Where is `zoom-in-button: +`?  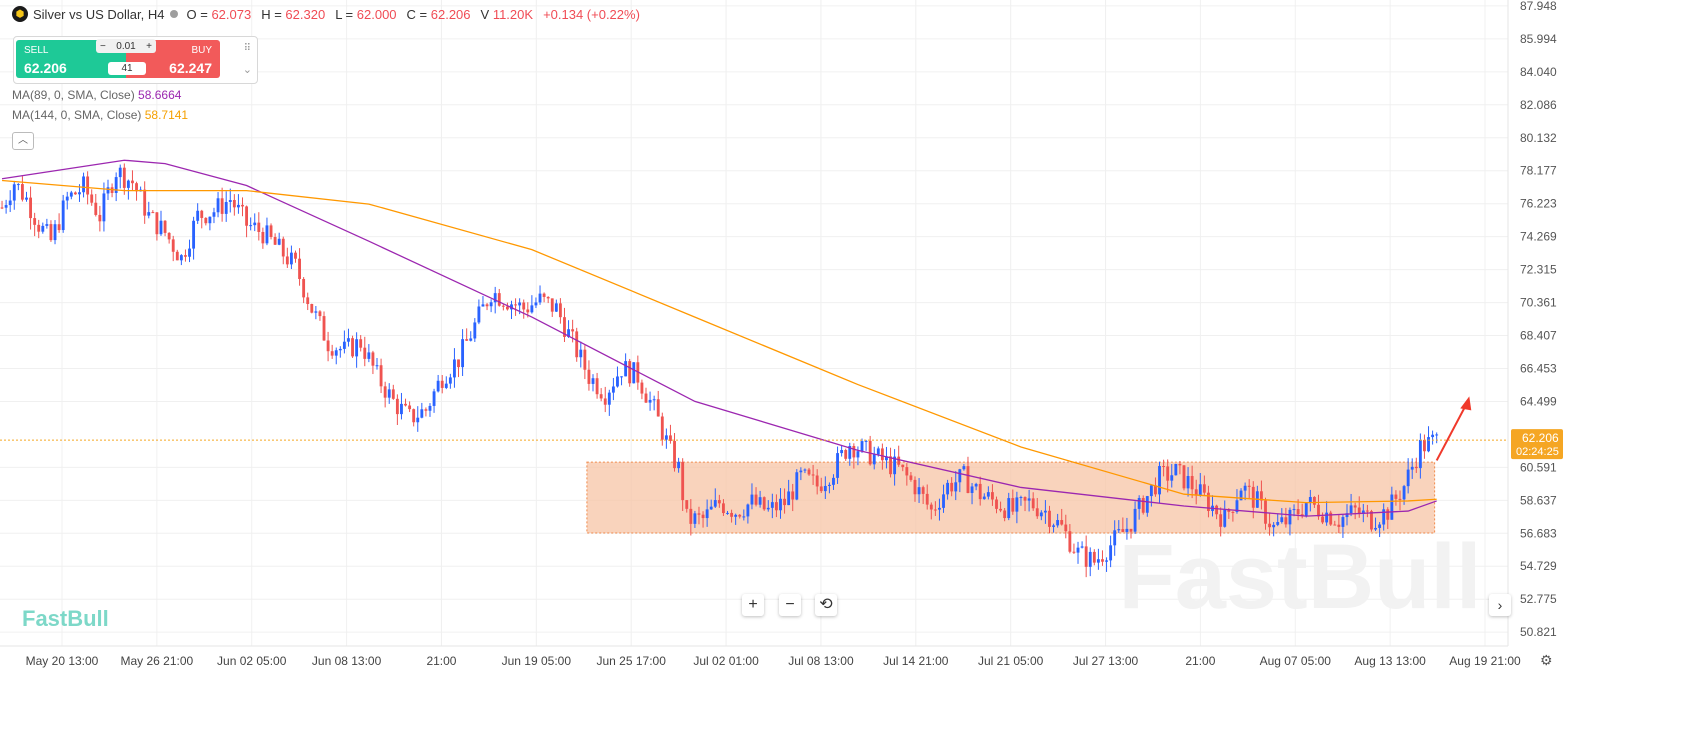 zoom-in-button: + is located at coordinates (753, 605).